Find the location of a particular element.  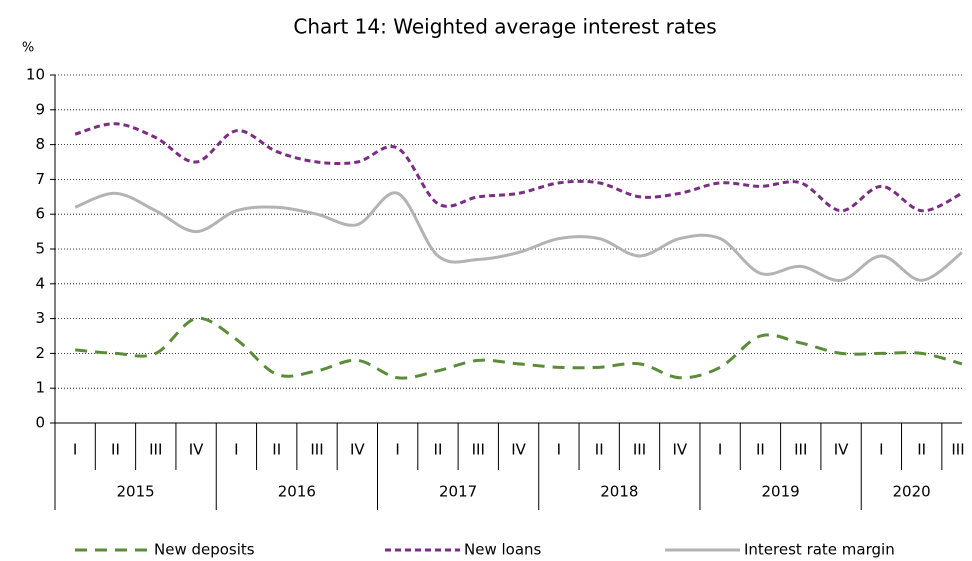

legend-label: Interest rate margin is located at coordinates (819, 550).